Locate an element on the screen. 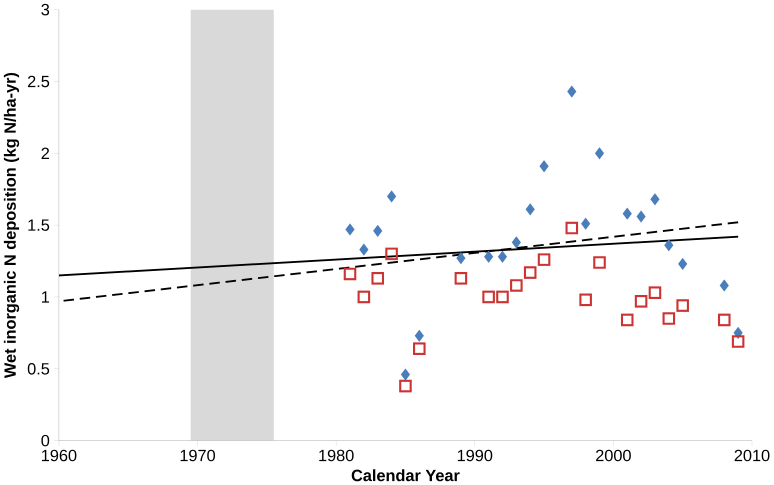 Image resolution: width=774 pixels, height=485 pixels. y-axis-title: Wet inorganic N deposition (kg N/ha-yr) is located at coordinates (12, 225).